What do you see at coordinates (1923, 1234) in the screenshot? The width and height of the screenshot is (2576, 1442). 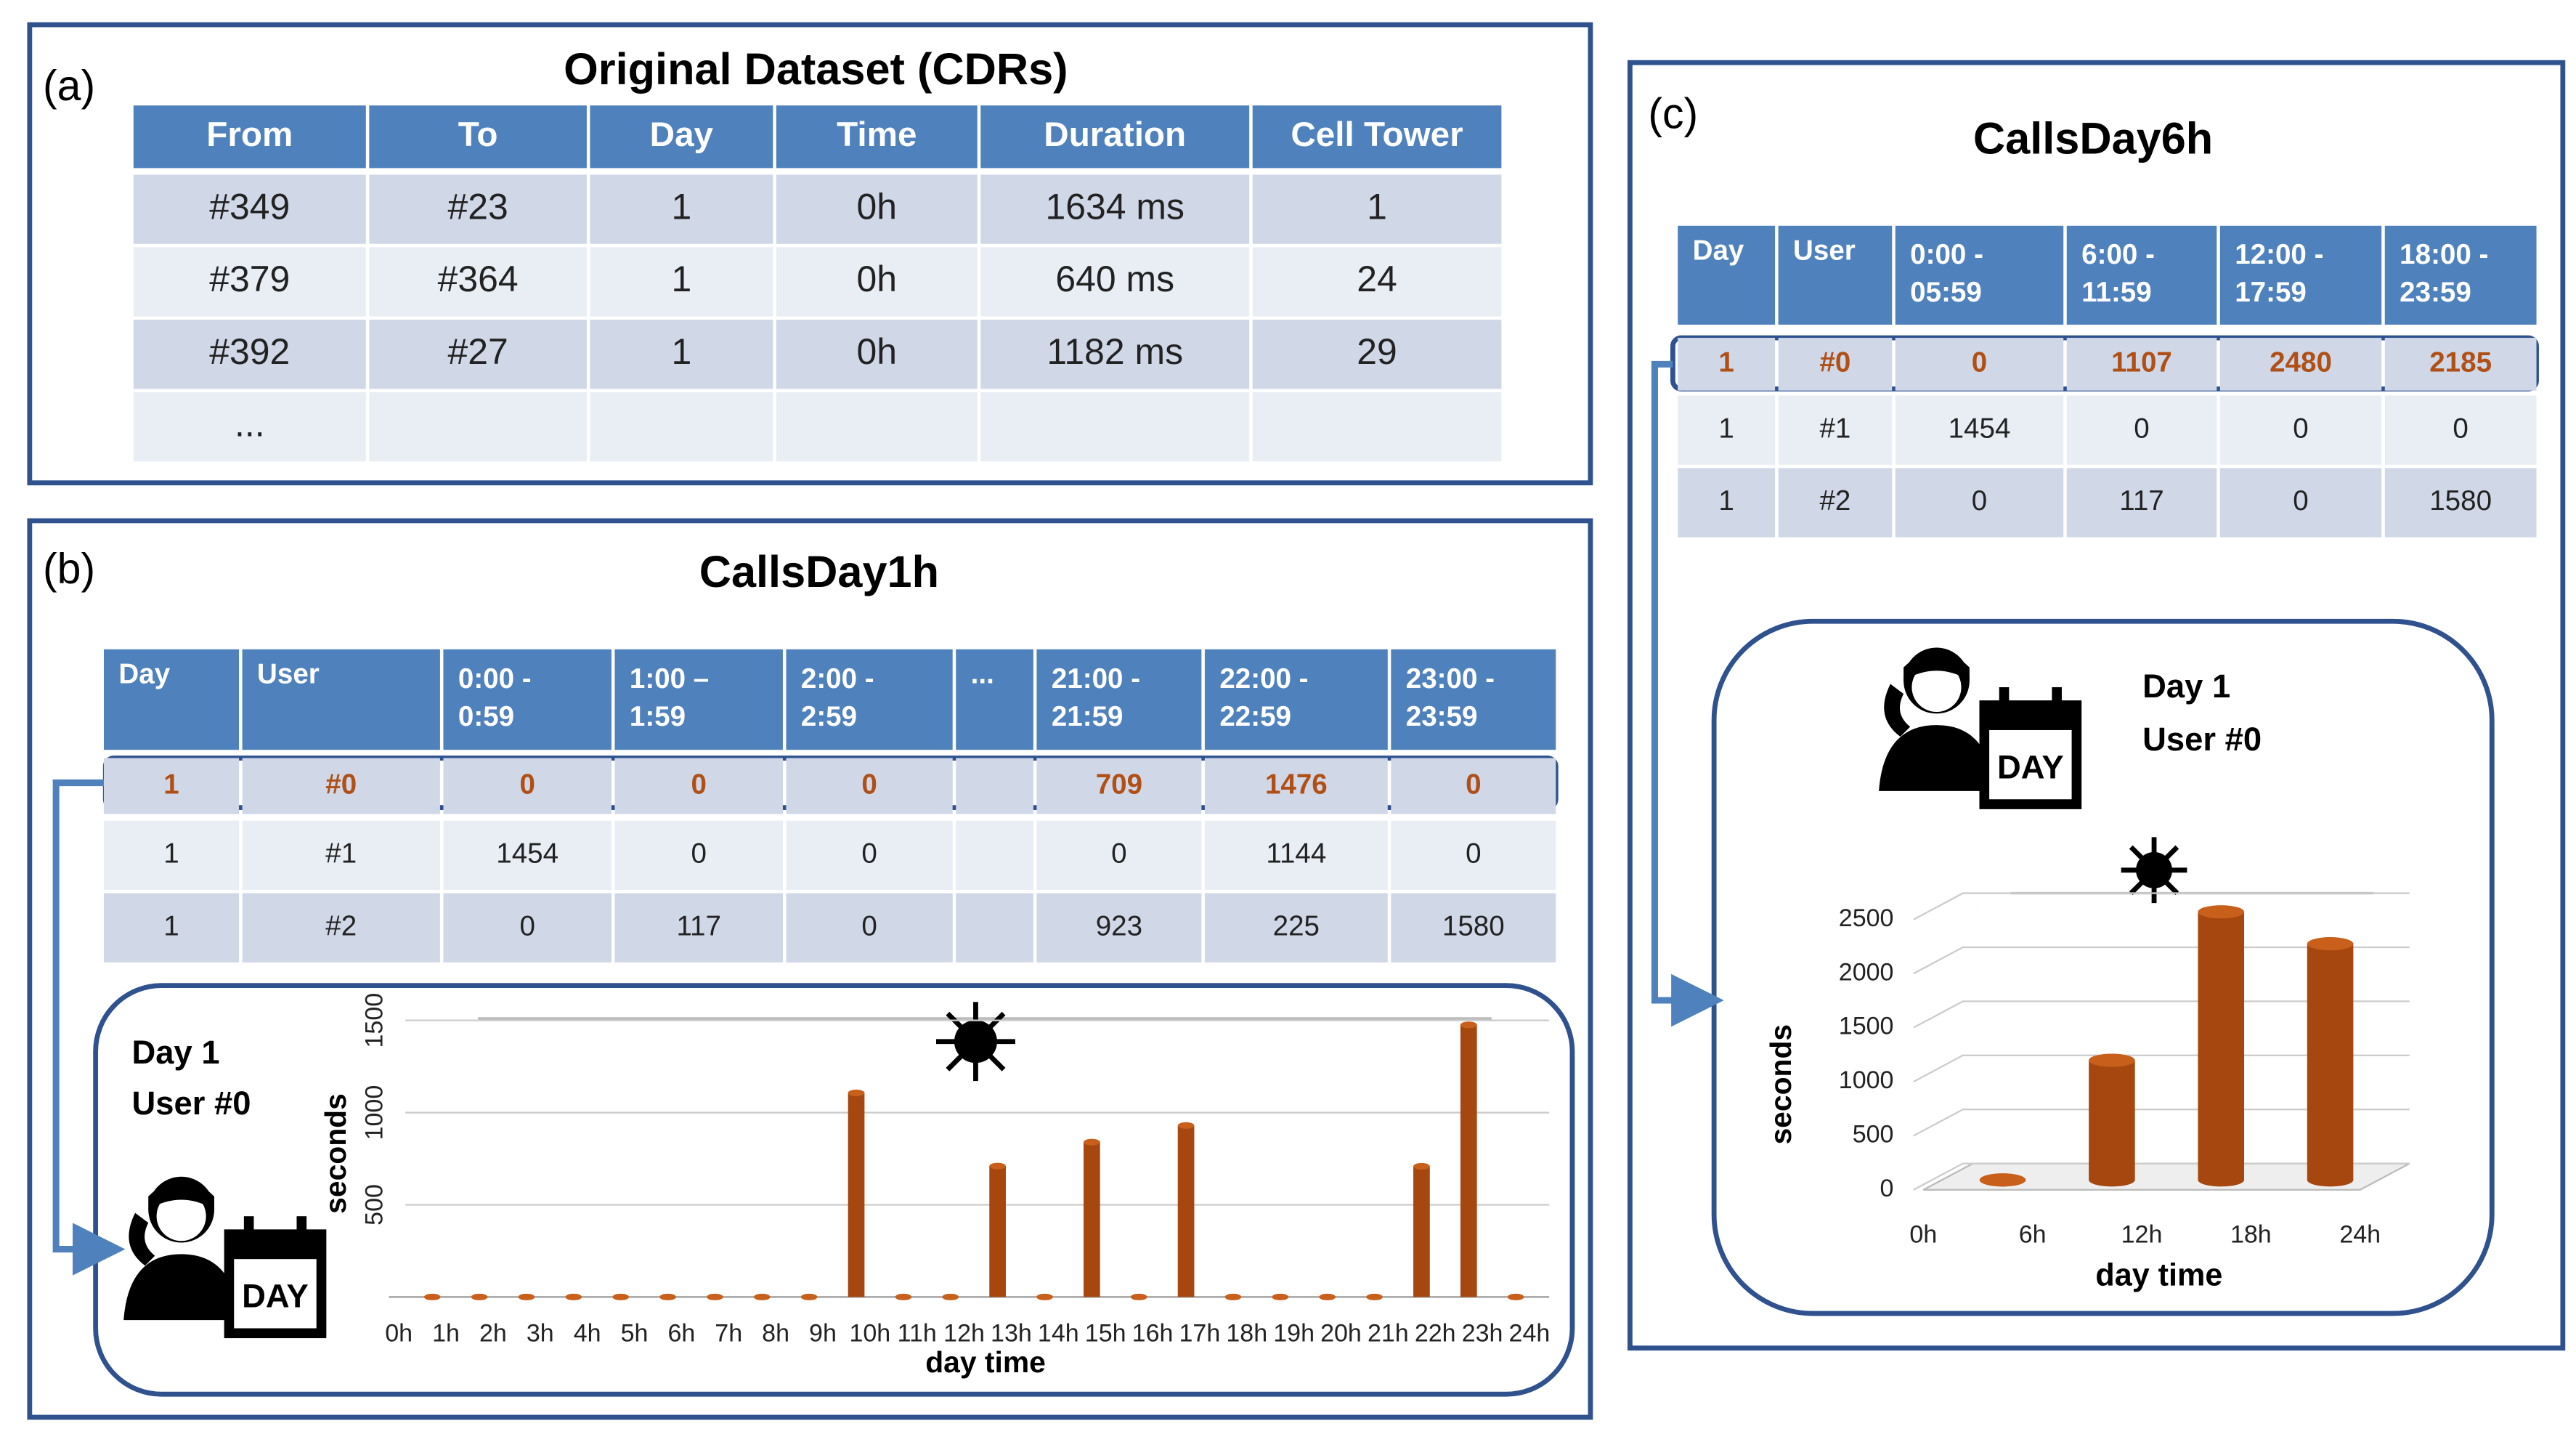 I see `x-tick-label: 0h` at bounding box center [1923, 1234].